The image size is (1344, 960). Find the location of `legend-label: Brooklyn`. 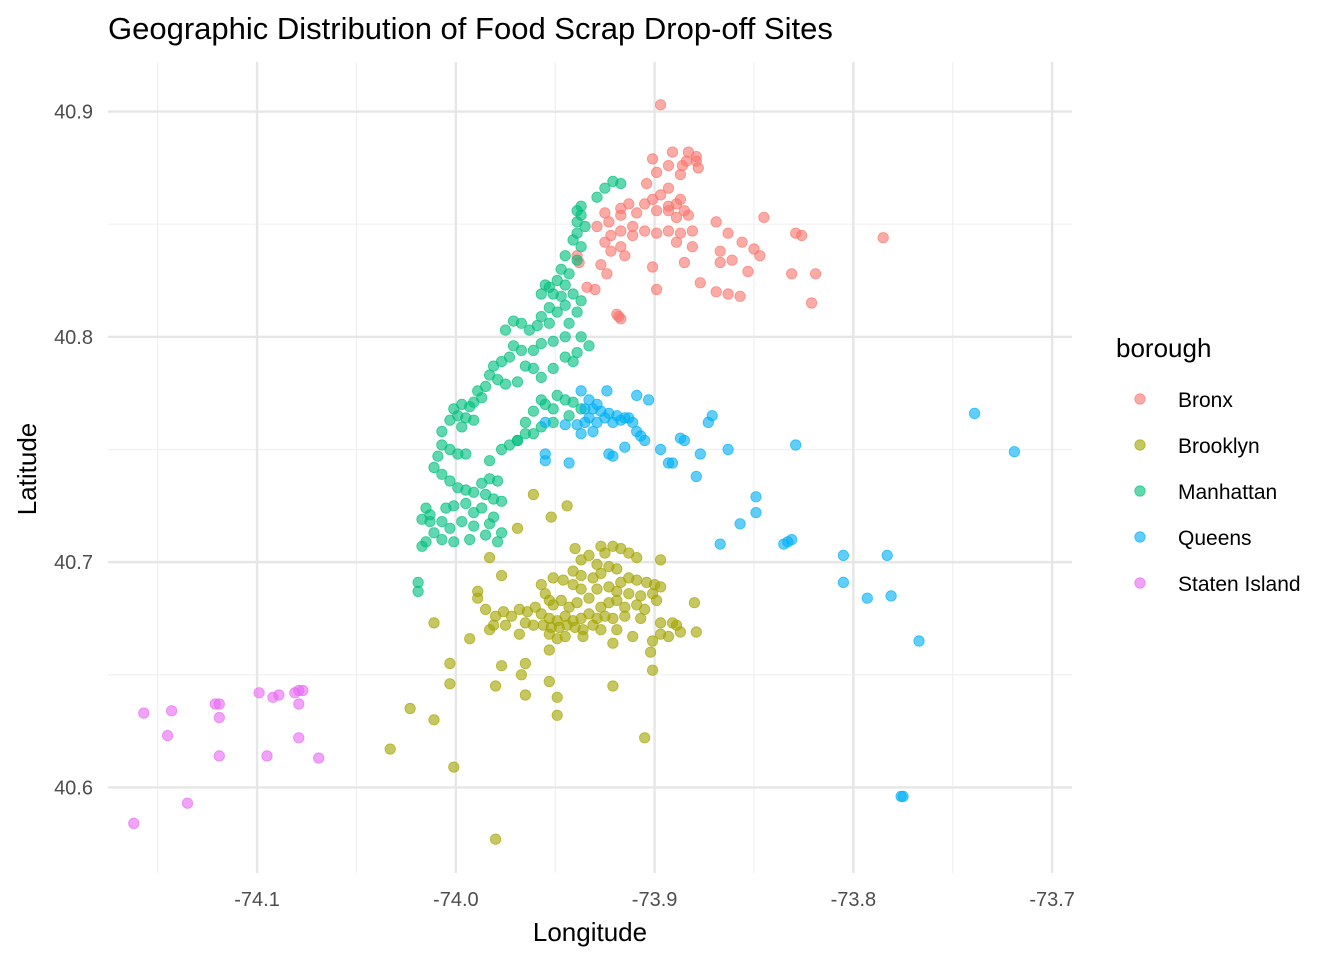

legend-label: Brooklyn is located at coordinates (1219, 446).